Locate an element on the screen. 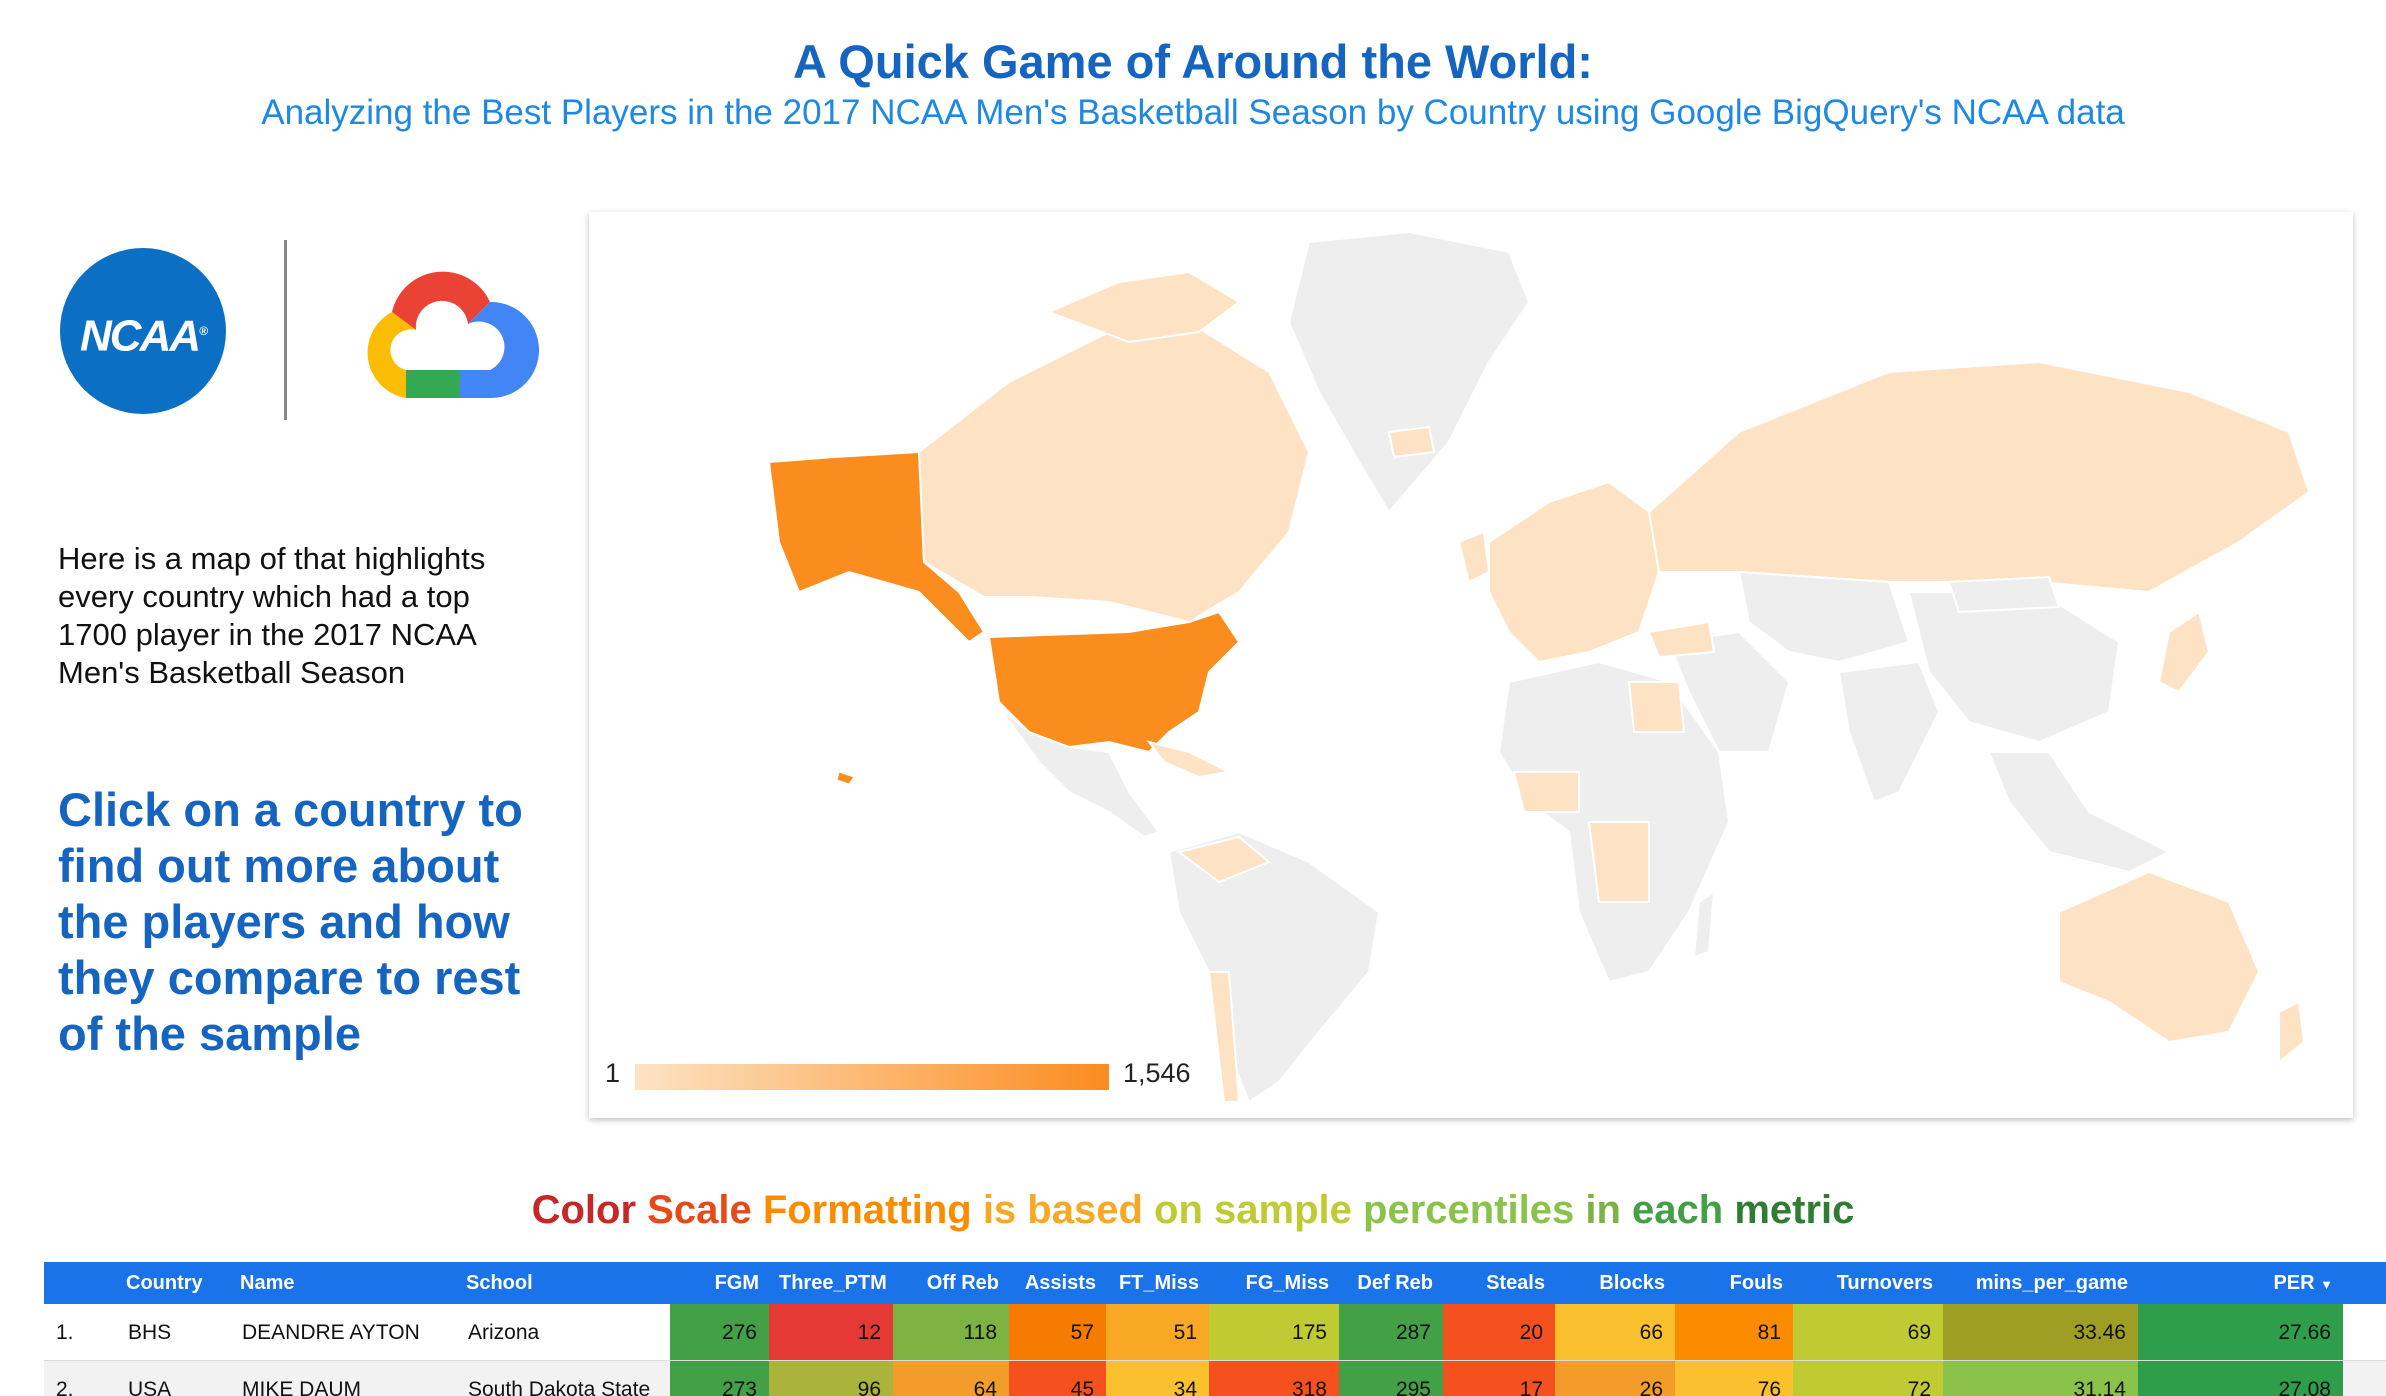 This screenshot has height=1396, width=2386. header-name: Name is located at coordinates (267, 1283).